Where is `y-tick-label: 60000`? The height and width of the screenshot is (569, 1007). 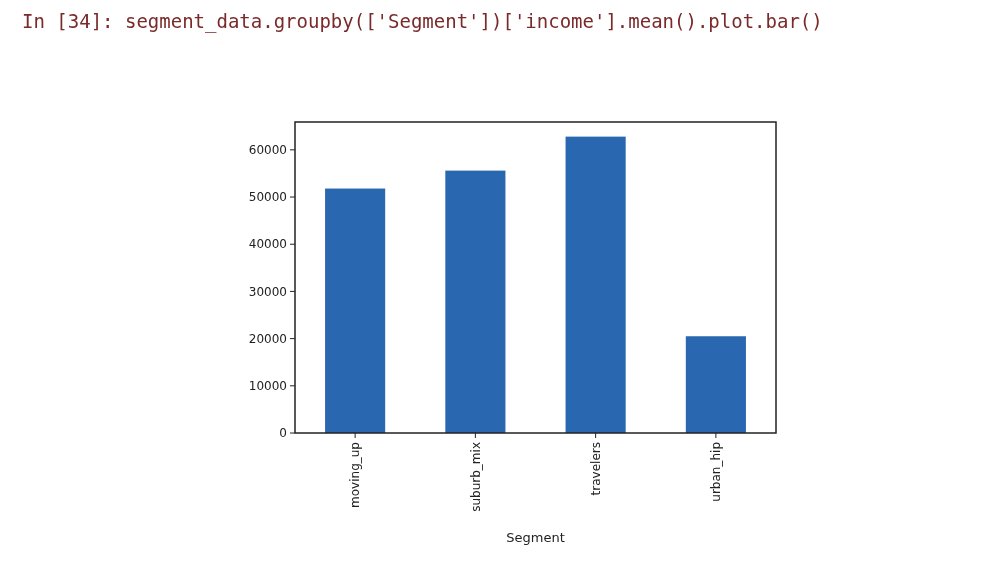
y-tick-label: 60000 is located at coordinates (267, 150).